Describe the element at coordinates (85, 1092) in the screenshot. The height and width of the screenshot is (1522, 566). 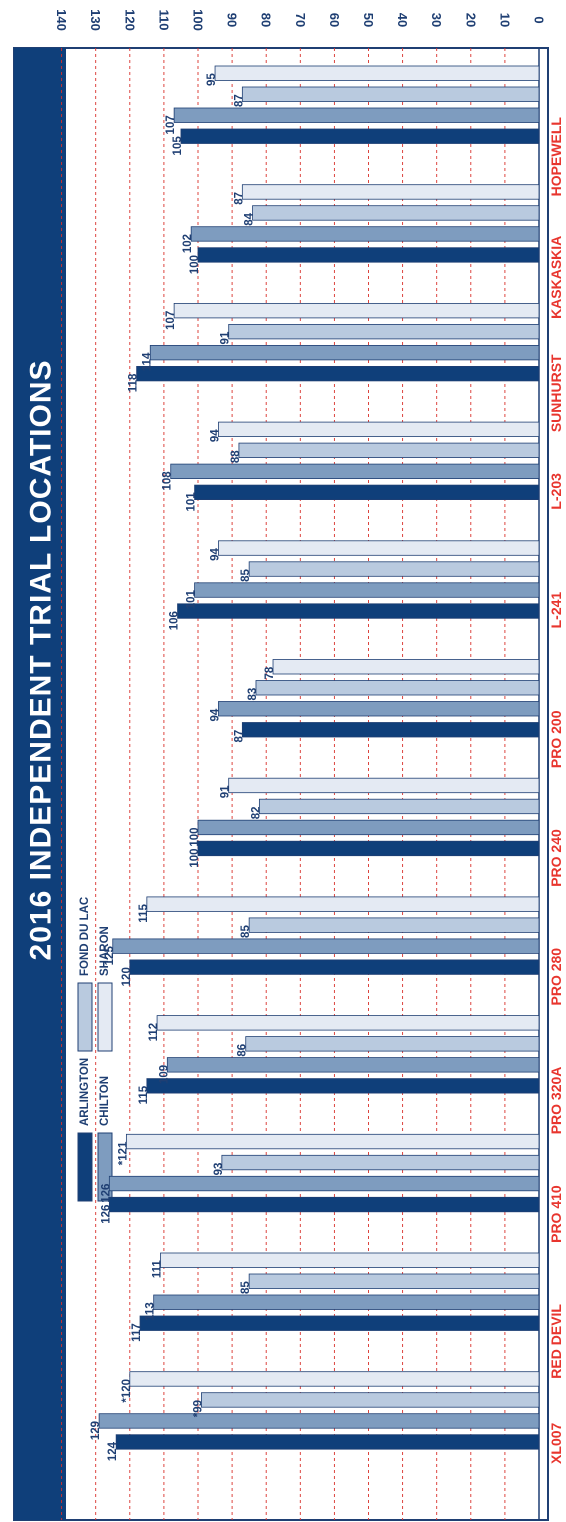
I see `legend-label: ARLINGTON` at that location.